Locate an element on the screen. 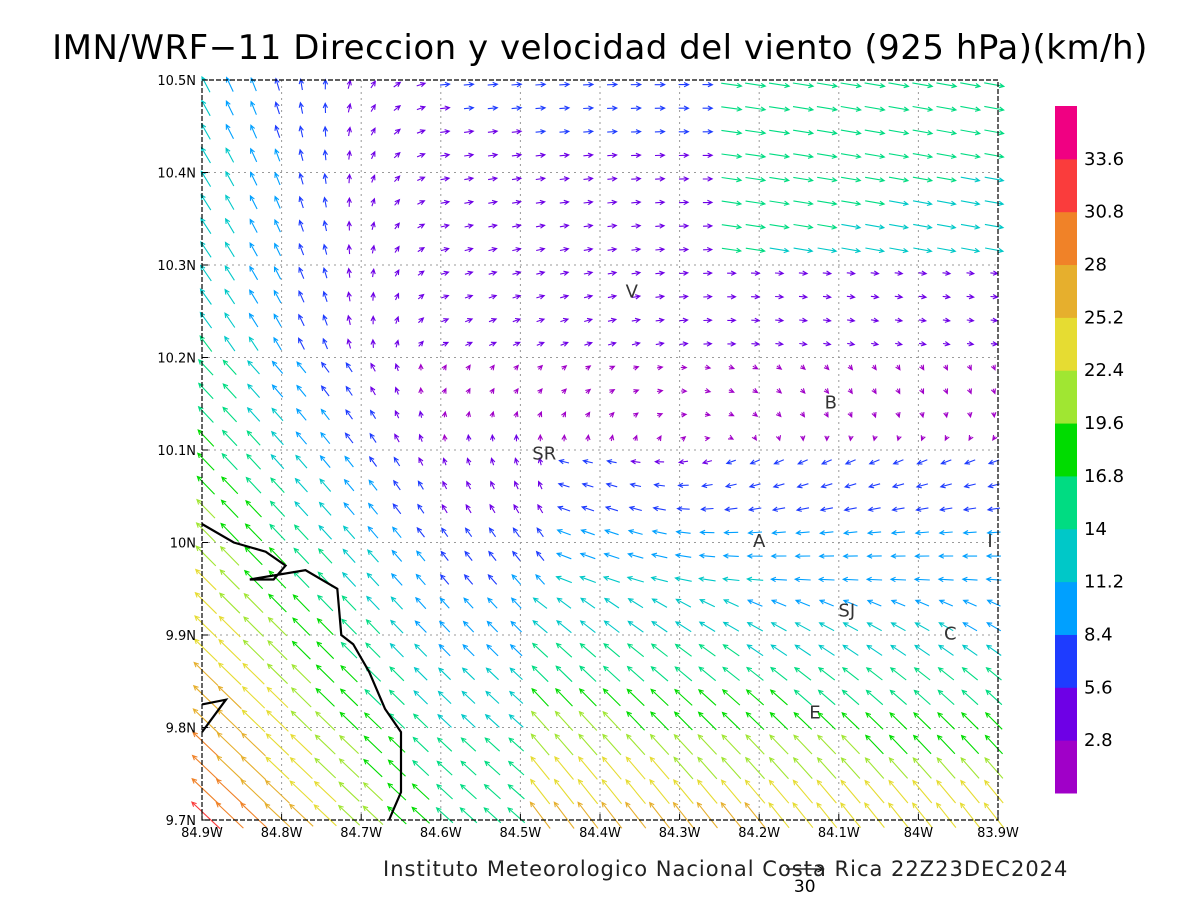 The height and width of the screenshot is (900, 1200). legend-swatch is located at coordinates (1066, 714).